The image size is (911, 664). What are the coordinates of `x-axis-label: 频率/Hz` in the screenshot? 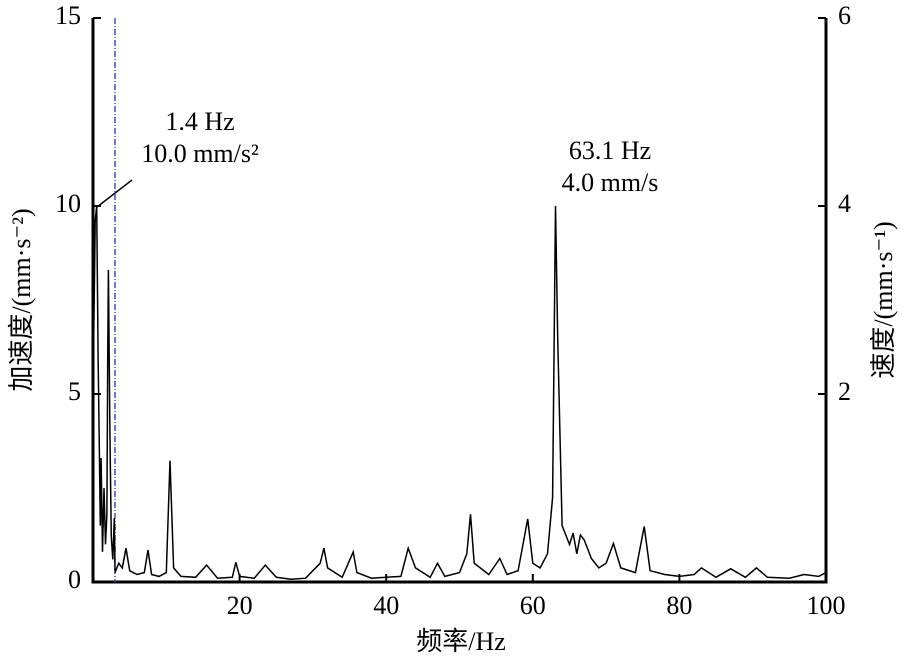 It's located at (461, 641).